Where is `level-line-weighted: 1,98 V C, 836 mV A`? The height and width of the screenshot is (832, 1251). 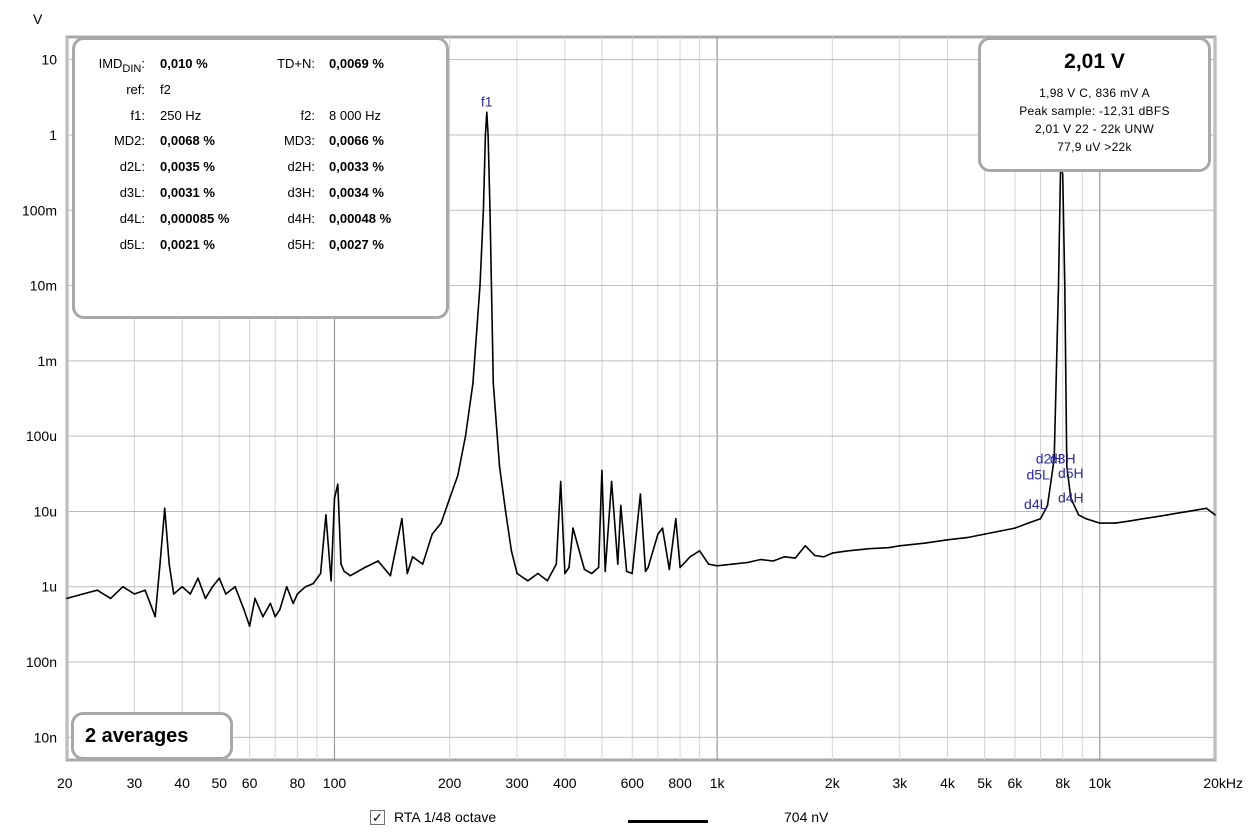
level-line-weighted: 1,98 V C, 836 mV A is located at coordinates (1094, 93).